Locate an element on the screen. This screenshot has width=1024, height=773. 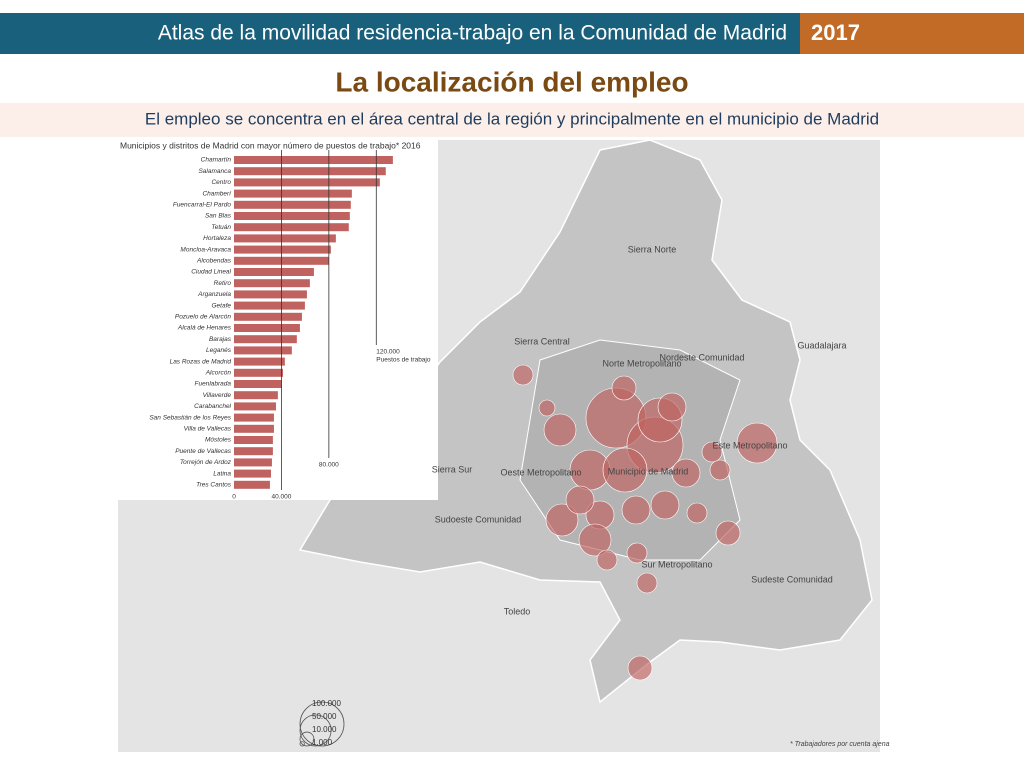
category-label: Móstoles is located at coordinates (218, 440).